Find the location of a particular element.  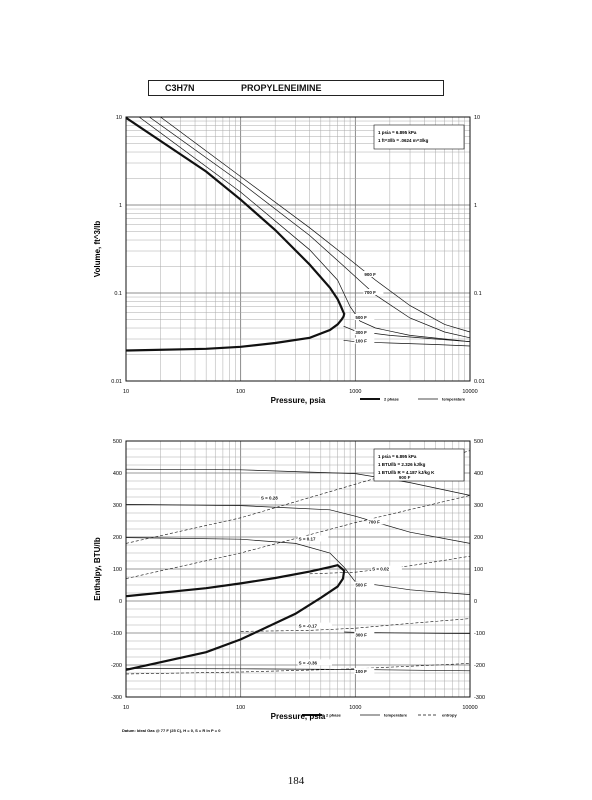

y-tick-label-right: 0.01 is located at coordinates (479, 382).